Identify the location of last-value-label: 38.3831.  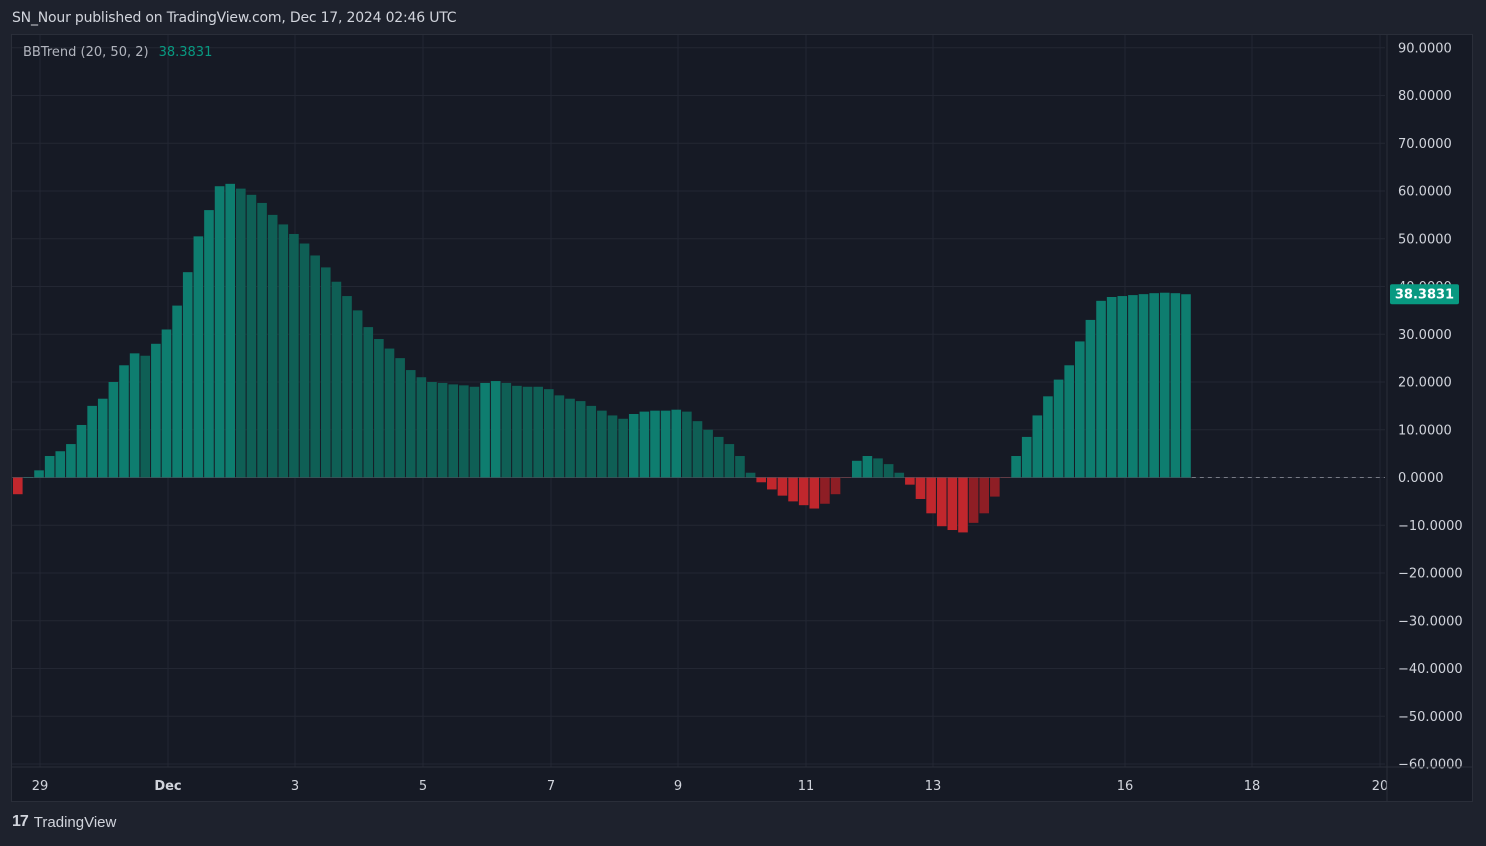
(1424, 295).